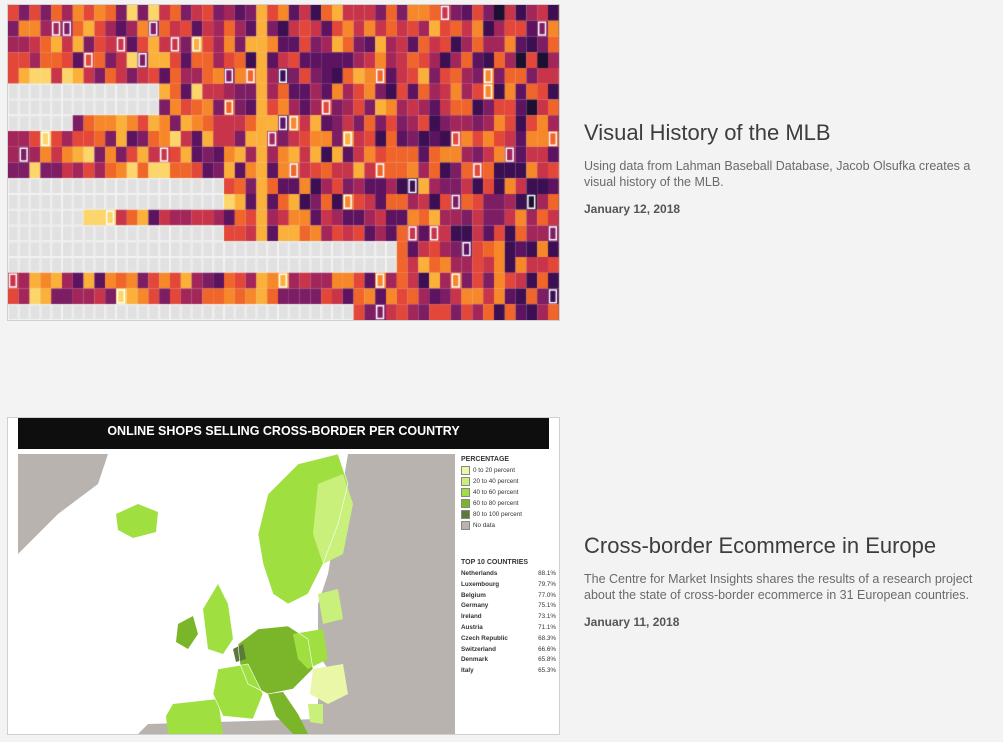 This screenshot has width=1003, height=742. What do you see at coordinates (63, 504) in the screenshot?
I see `map-region-northwest` at bounding box center [63, 504].